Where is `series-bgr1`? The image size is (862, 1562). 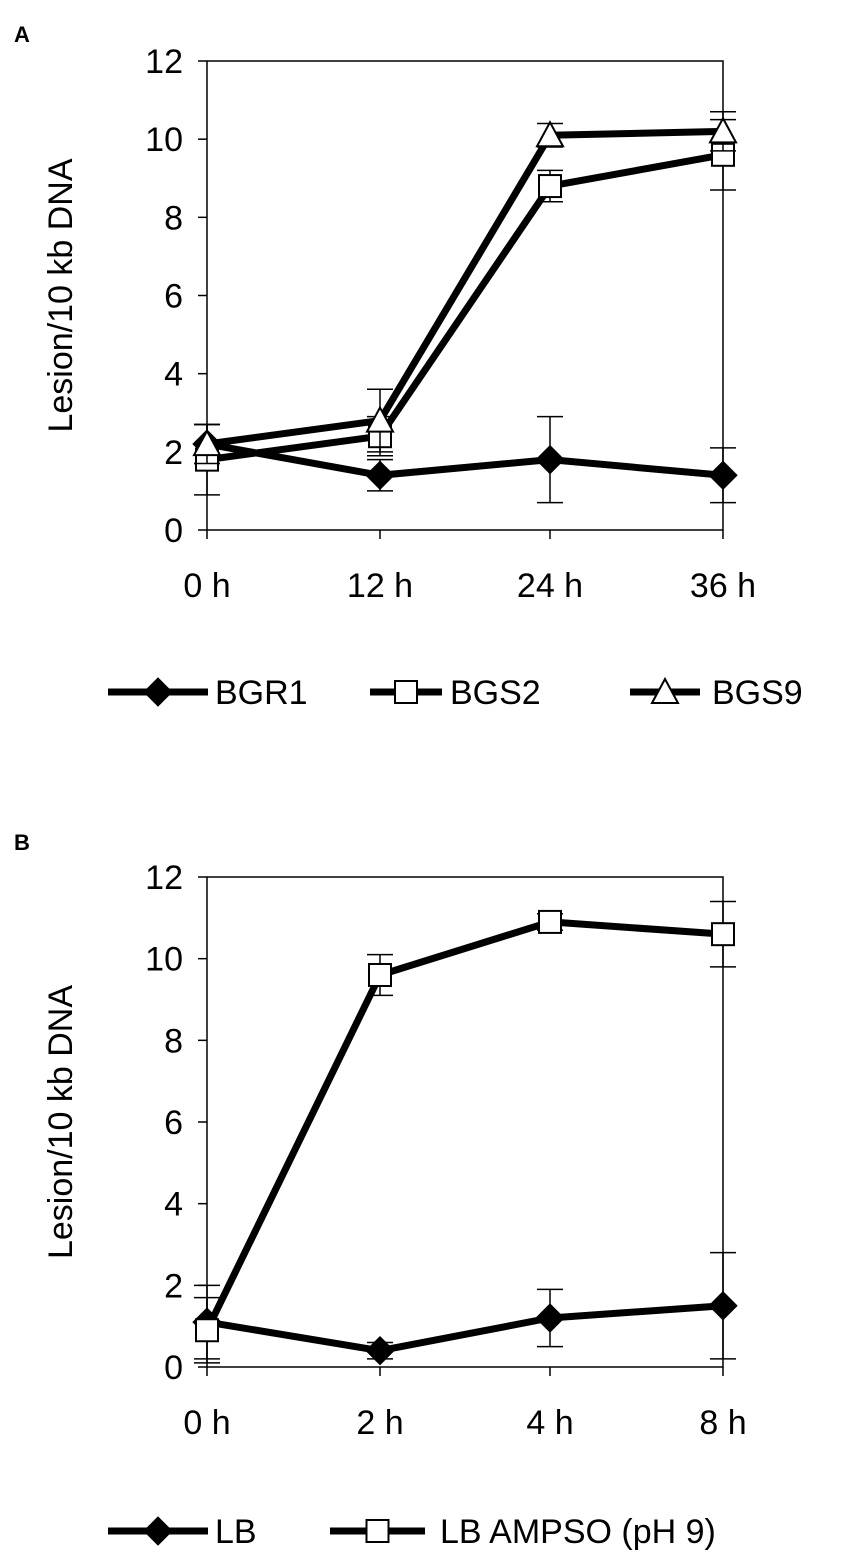 series-bgr1 is located at coordinates (465, 459).